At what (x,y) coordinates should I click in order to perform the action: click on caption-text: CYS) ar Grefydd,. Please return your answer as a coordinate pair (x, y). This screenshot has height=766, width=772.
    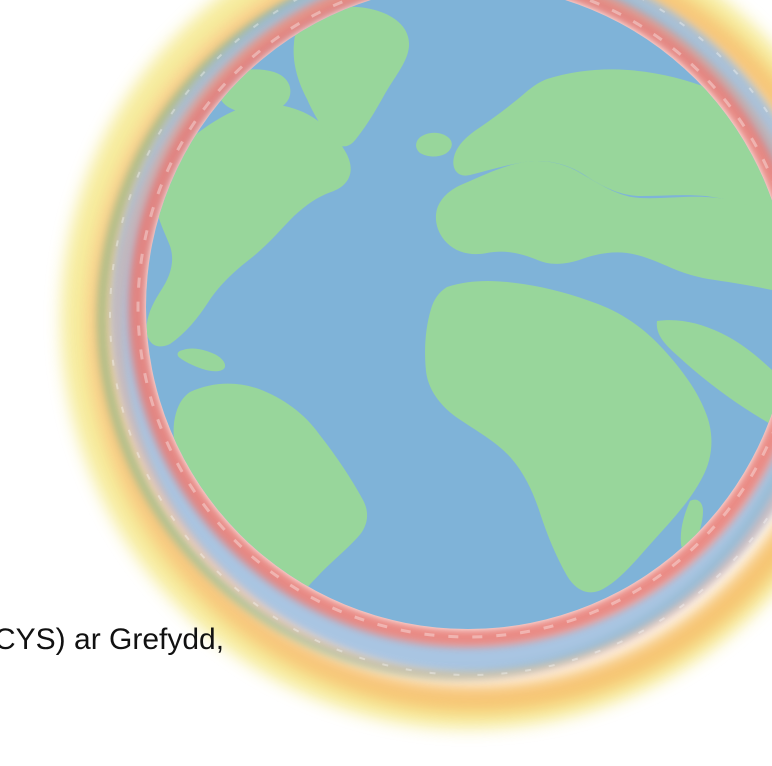
    Looking at the image, I should click on (112, 639).